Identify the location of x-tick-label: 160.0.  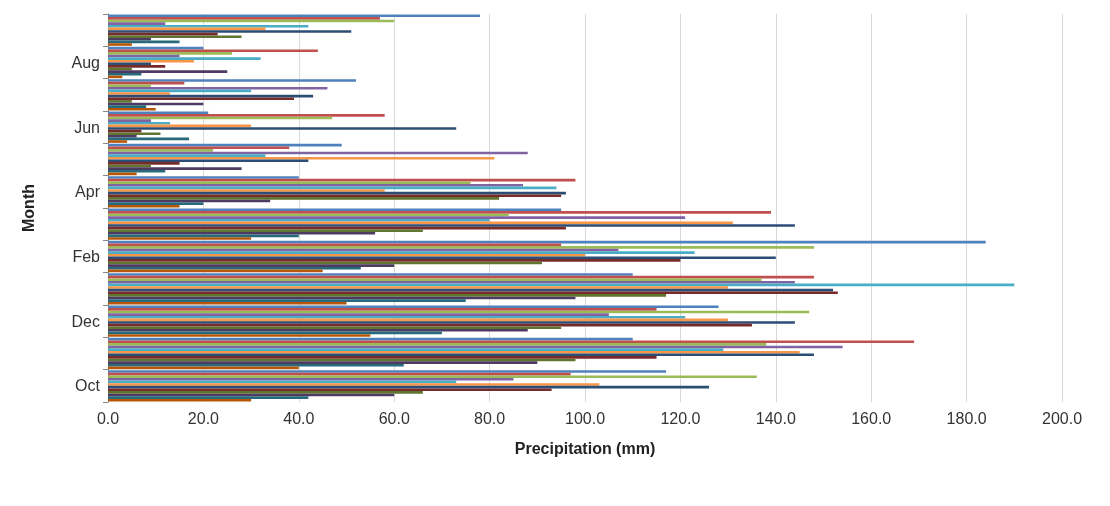
(871, 418).